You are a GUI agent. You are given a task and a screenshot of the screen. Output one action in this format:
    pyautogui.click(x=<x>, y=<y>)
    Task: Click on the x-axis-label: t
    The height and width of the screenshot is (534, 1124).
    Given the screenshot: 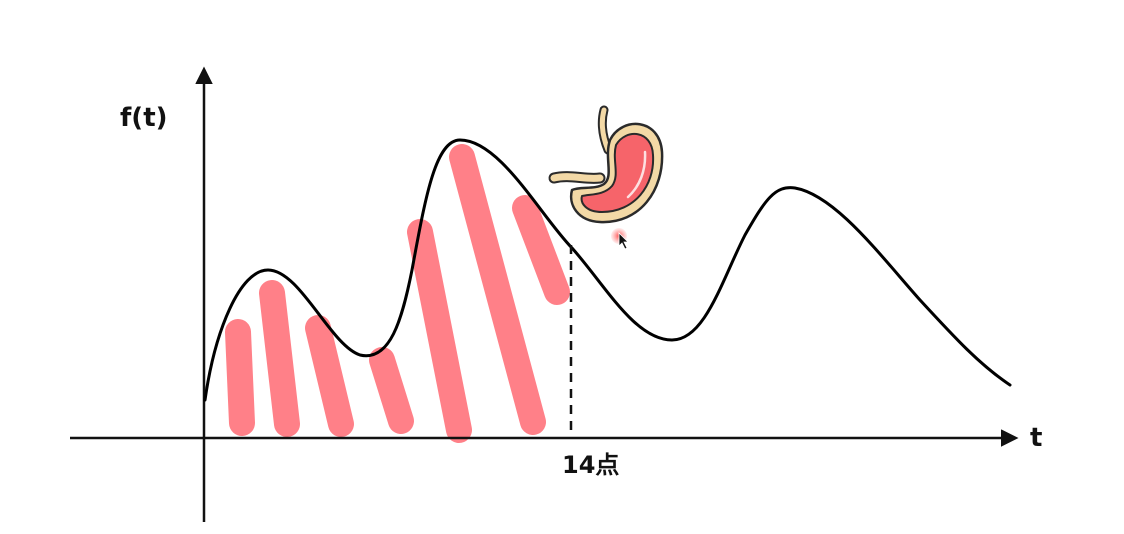 What is the action you would take?
    pyautogui.click(x=1036, y=438)
    